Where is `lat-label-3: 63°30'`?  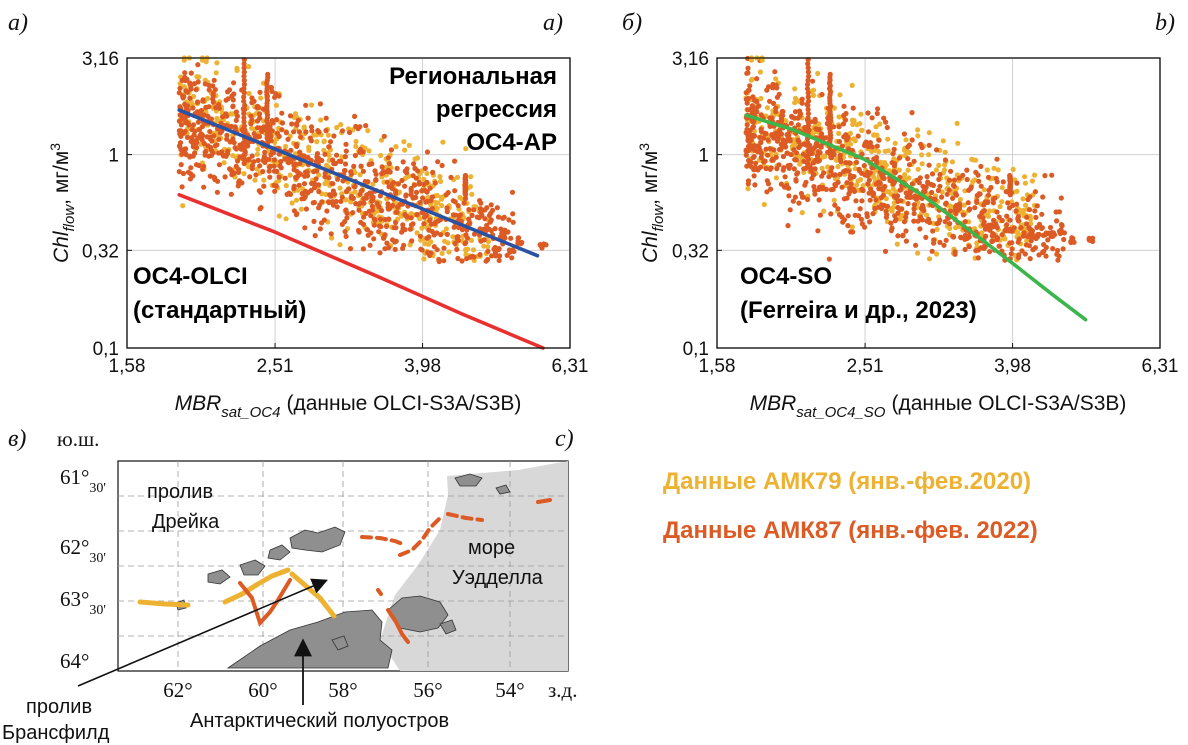
lat-label-3: 63°30' is located at coordinates (83, 602).